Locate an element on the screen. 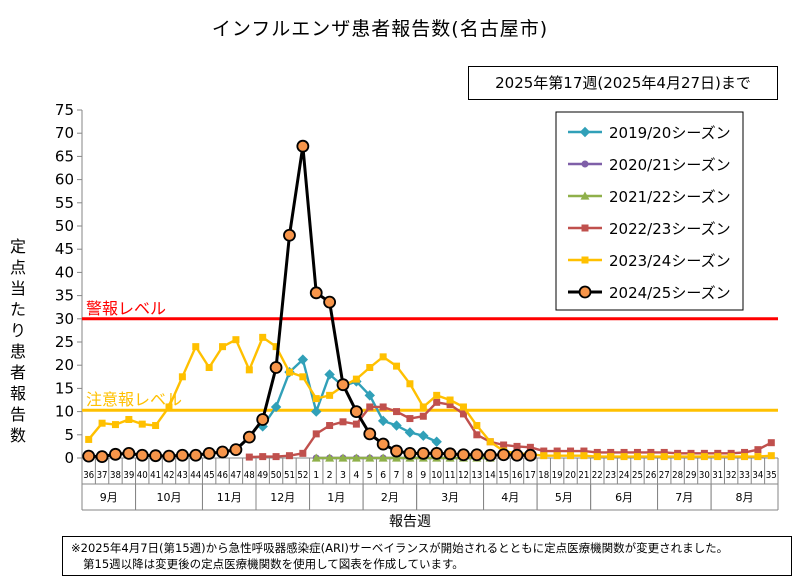  x-tick-label: 41 is located at coordinates (155, 475).